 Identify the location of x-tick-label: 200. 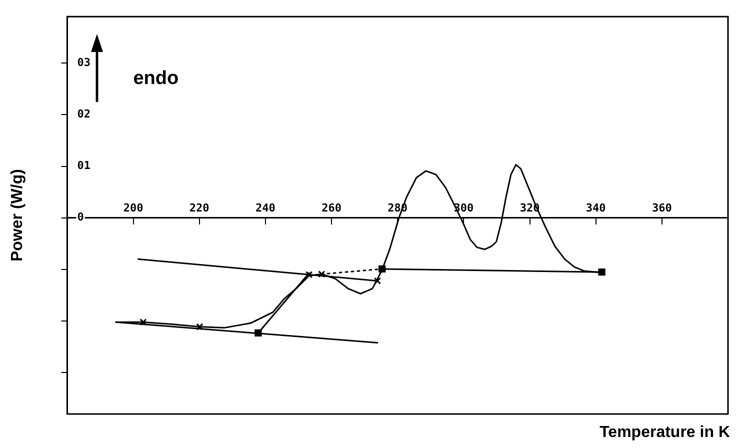
(133, 207).